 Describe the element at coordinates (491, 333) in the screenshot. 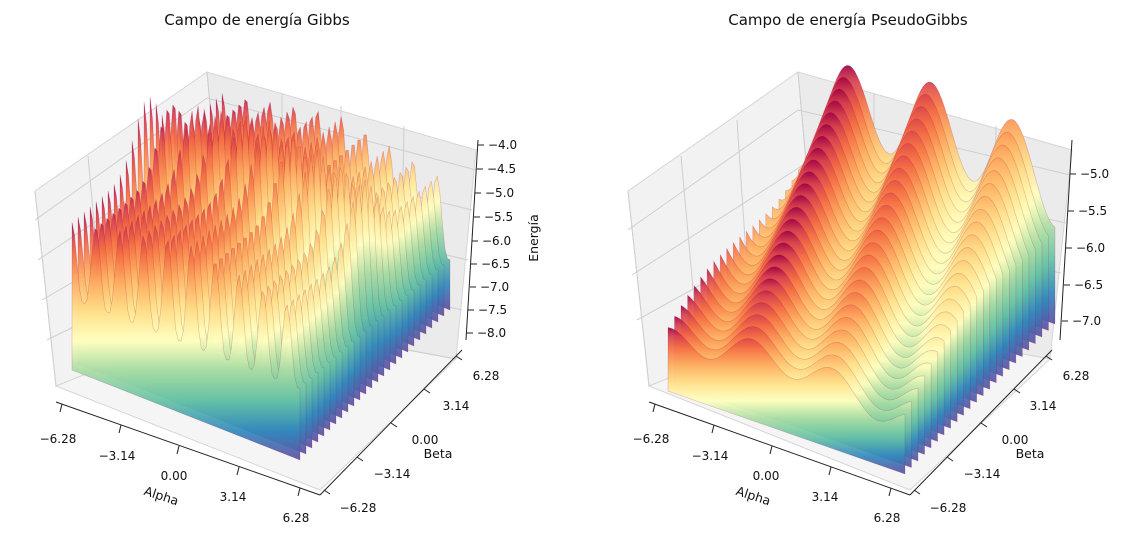

I see `z-tick-label: −8.0` at that location.